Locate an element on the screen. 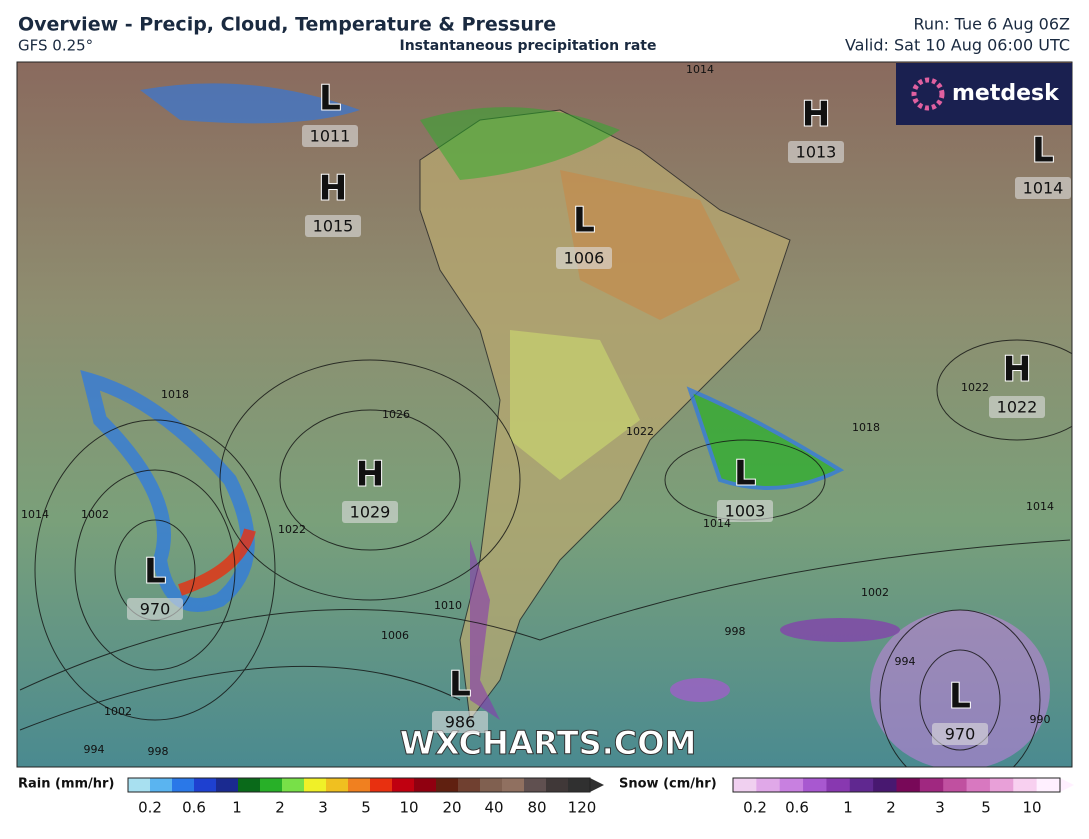 The width and height of the screenshot is (1089, 839). legend-tick-label: 80 is located at coordinates (536, 808).